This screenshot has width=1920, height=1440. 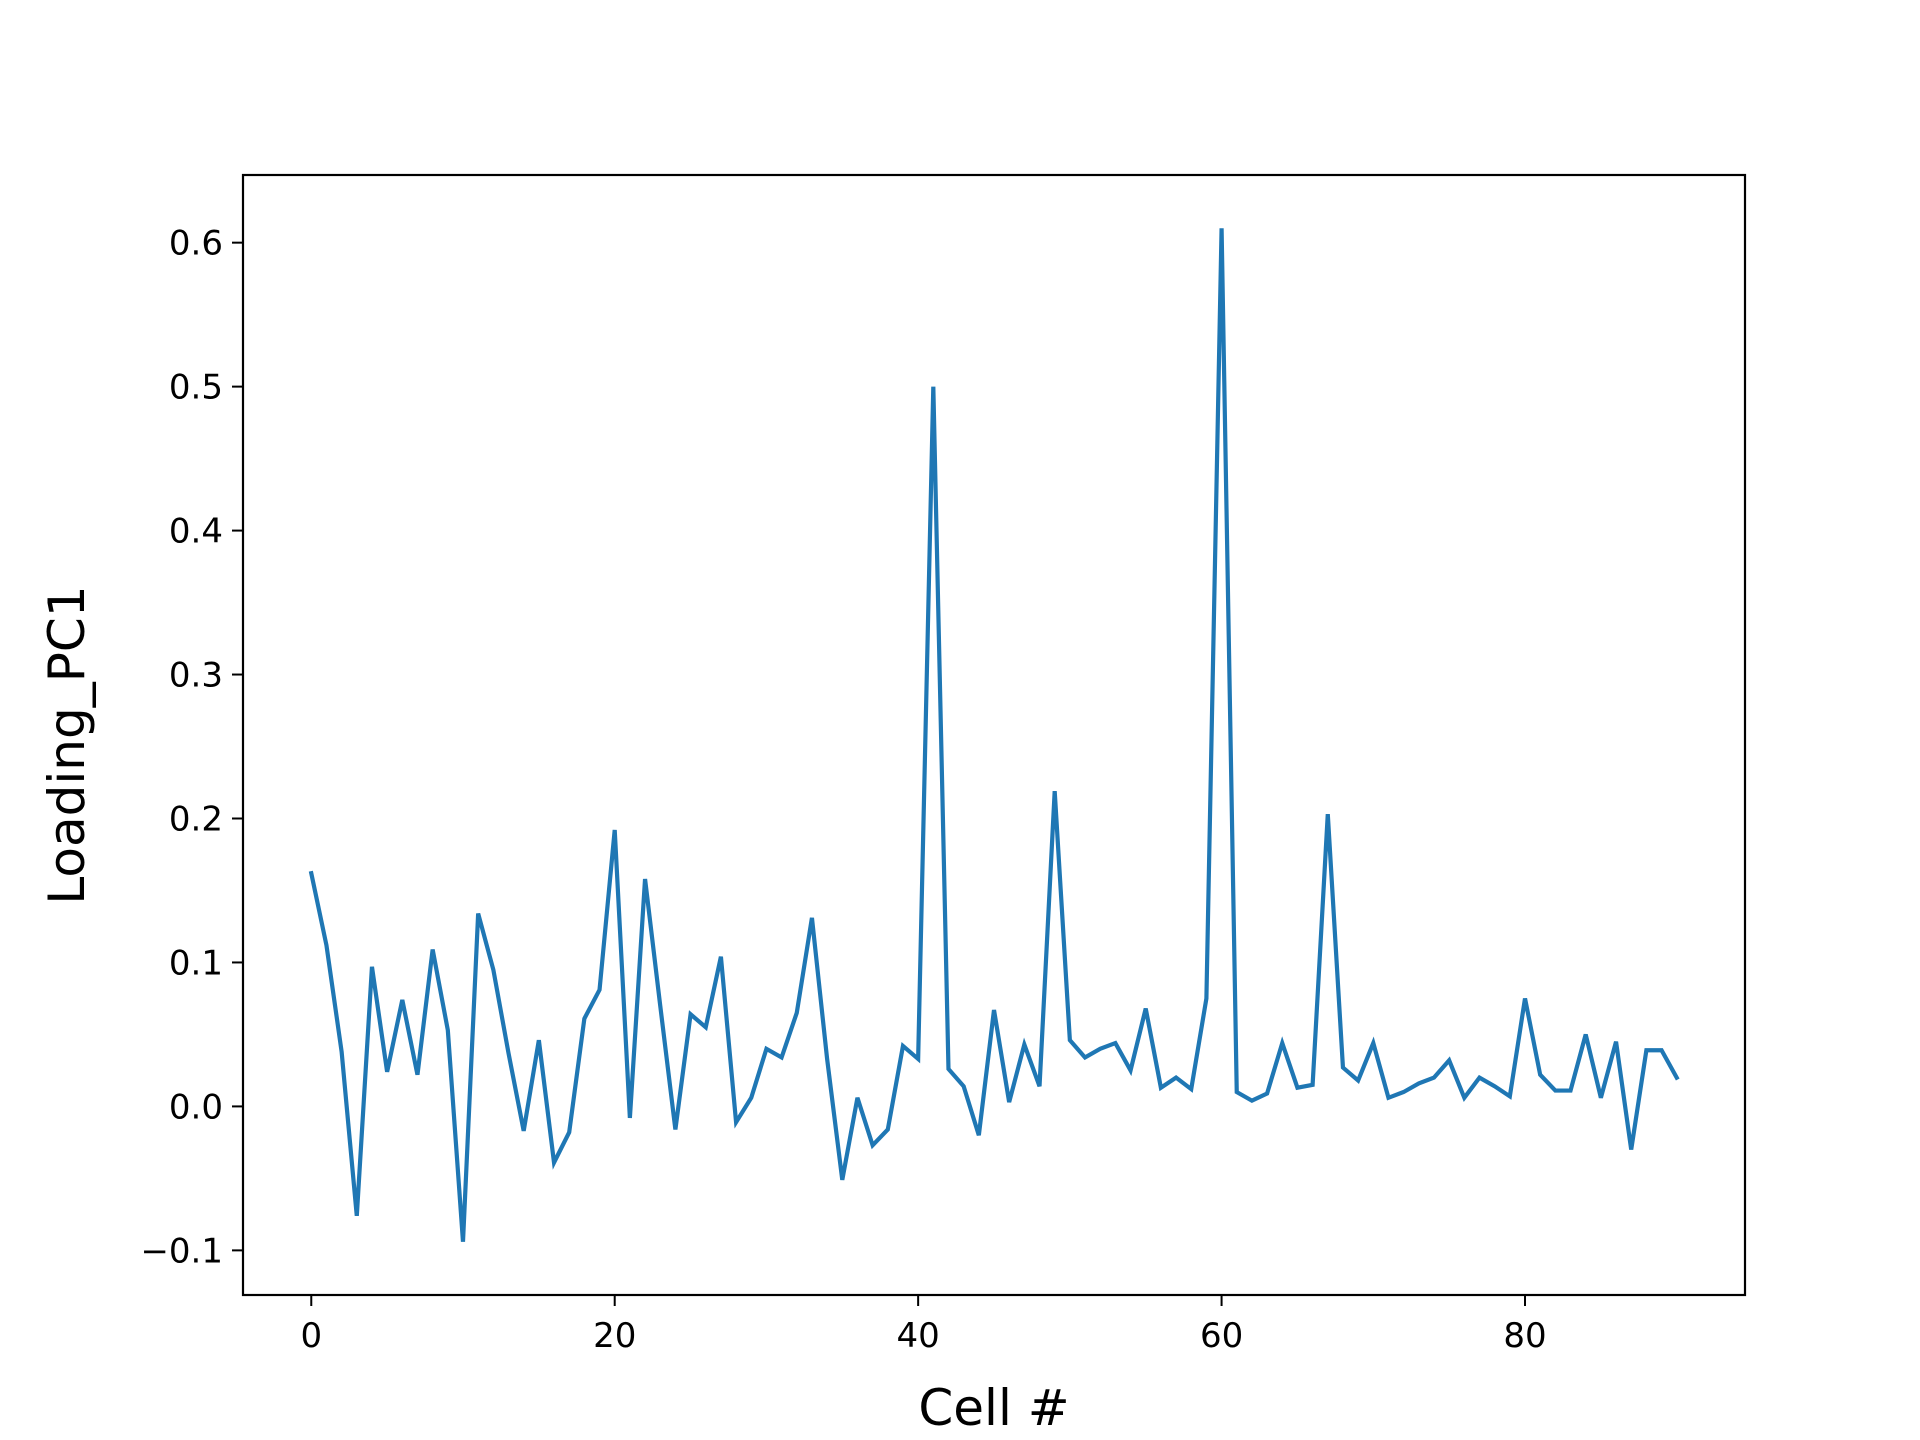 What do you see at coordinates (67, 744) in the screenshot?
I see `y-axis-title: Loading_PC1` at bounding box center [67, 744].